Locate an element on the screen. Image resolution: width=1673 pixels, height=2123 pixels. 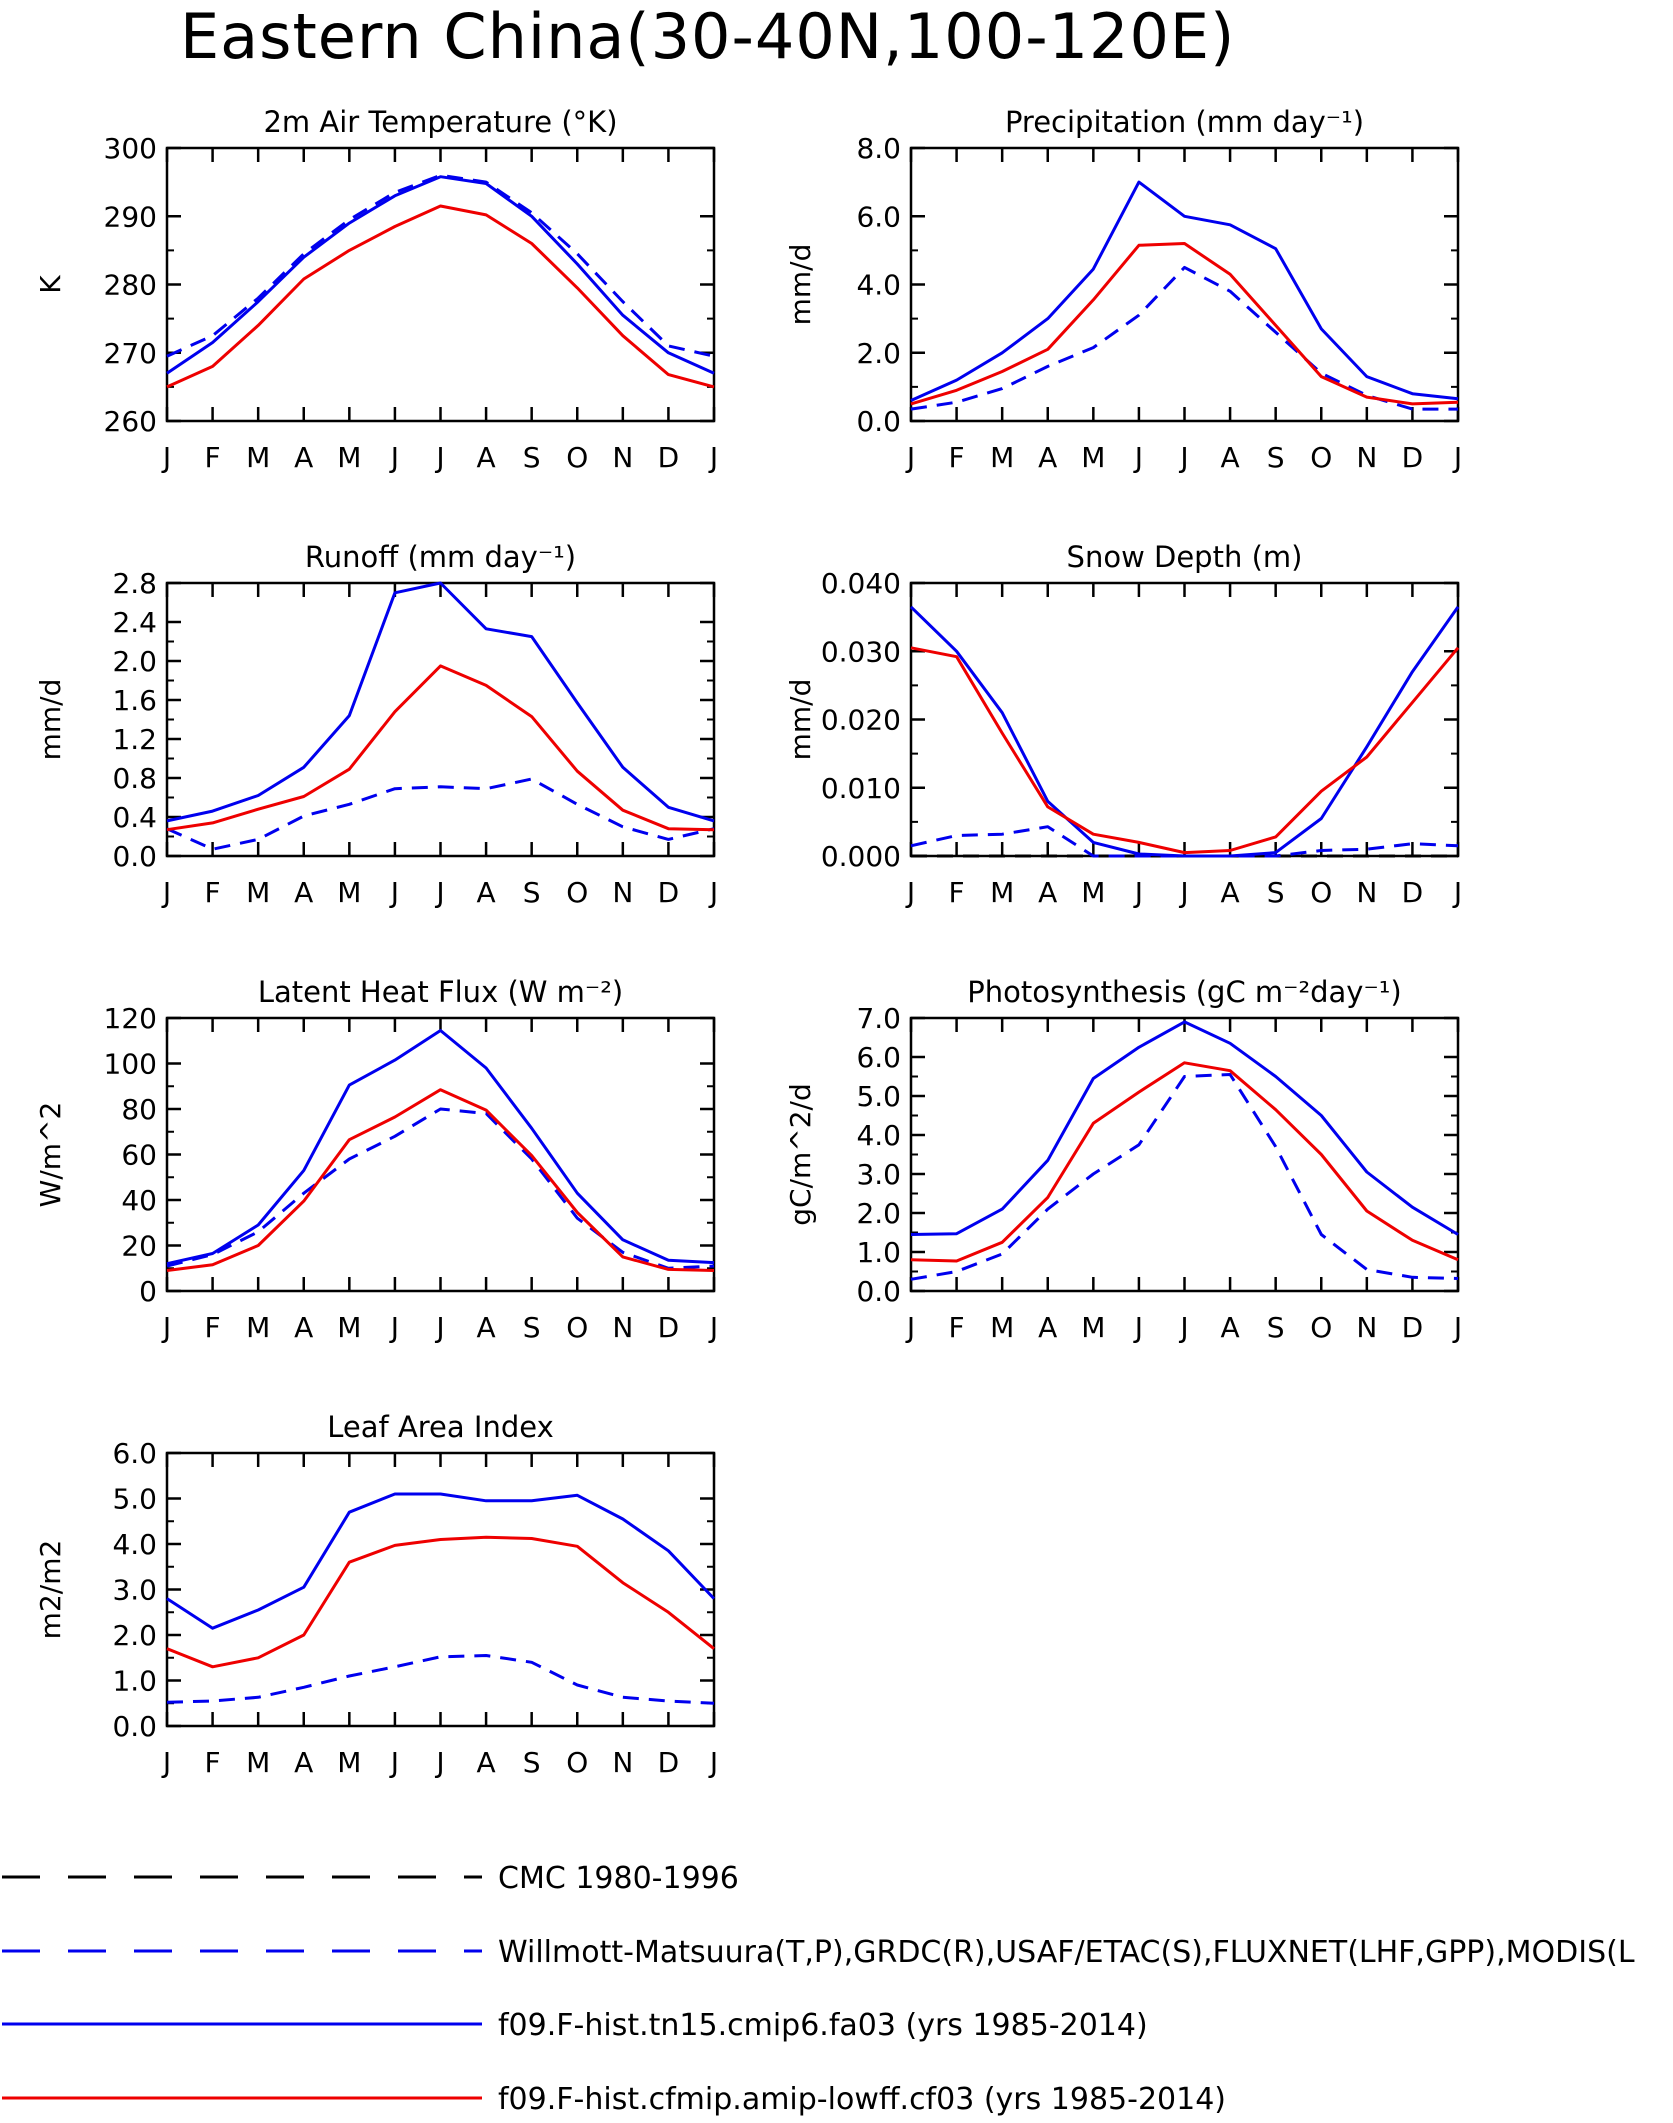
y-tick-label: 120 is located at coordinates (130, 1018).